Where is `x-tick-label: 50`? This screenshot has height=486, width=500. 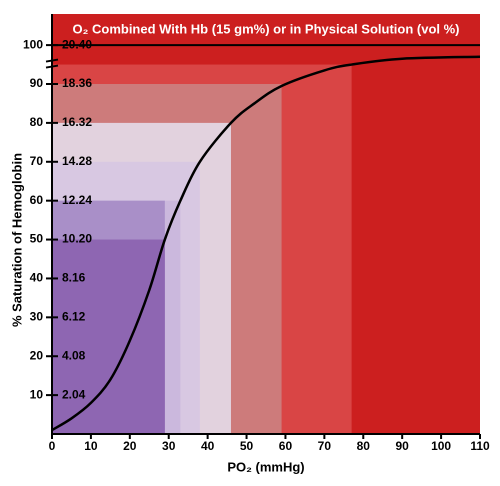
x-tick-label: 50 is located at coordinates (247, 446).